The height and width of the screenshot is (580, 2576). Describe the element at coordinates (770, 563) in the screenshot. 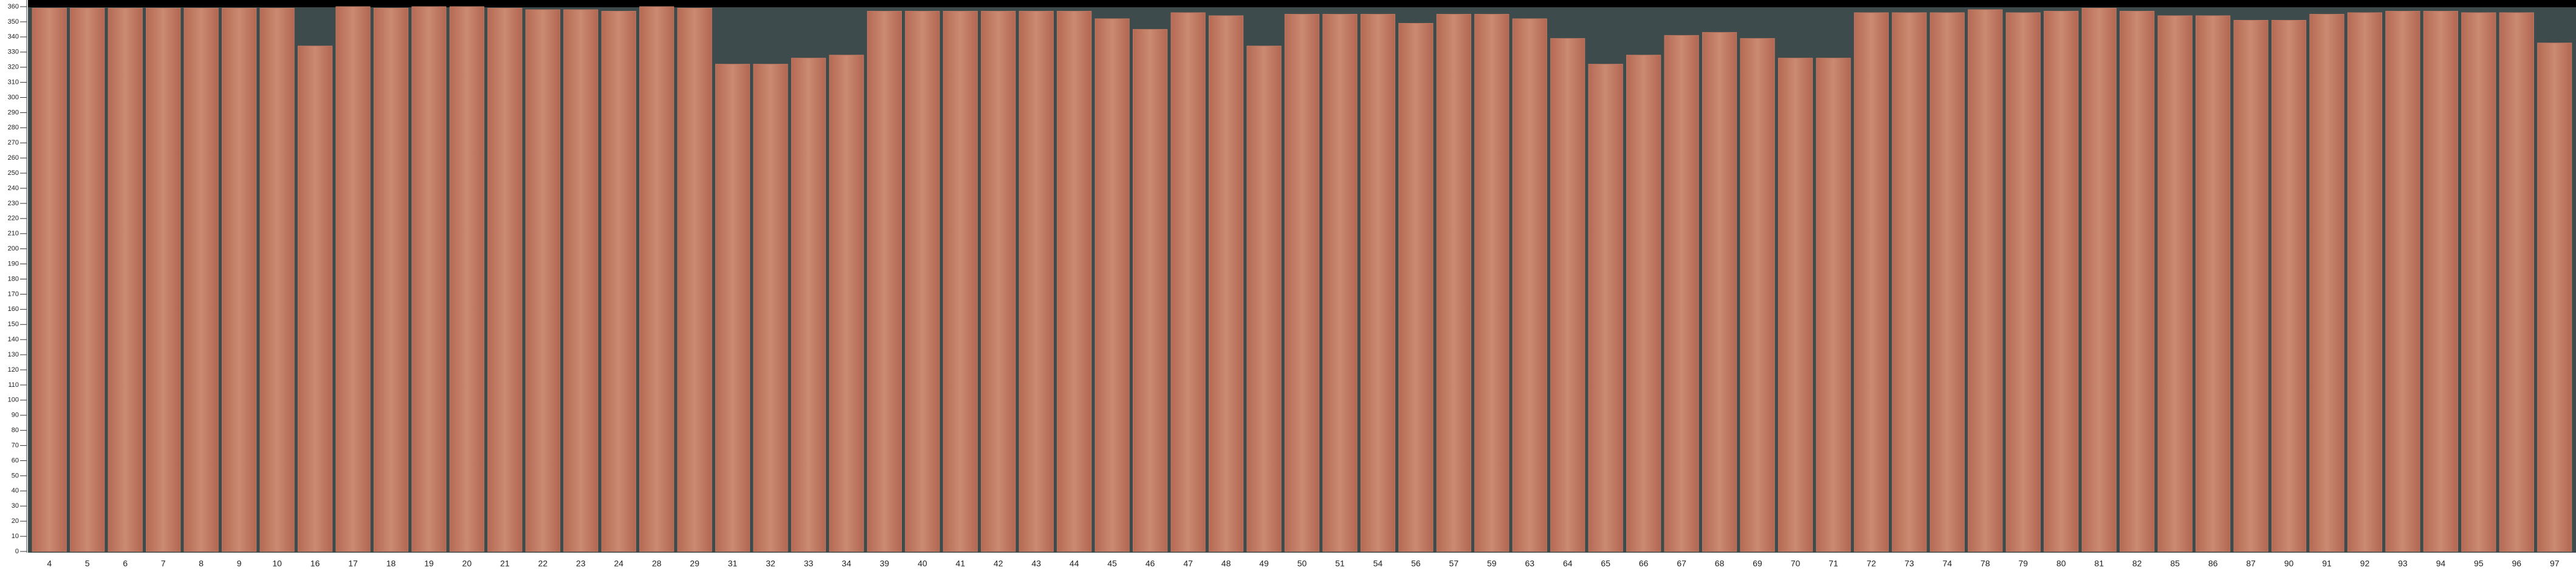

I see `x-tick-label: 32` at that location.